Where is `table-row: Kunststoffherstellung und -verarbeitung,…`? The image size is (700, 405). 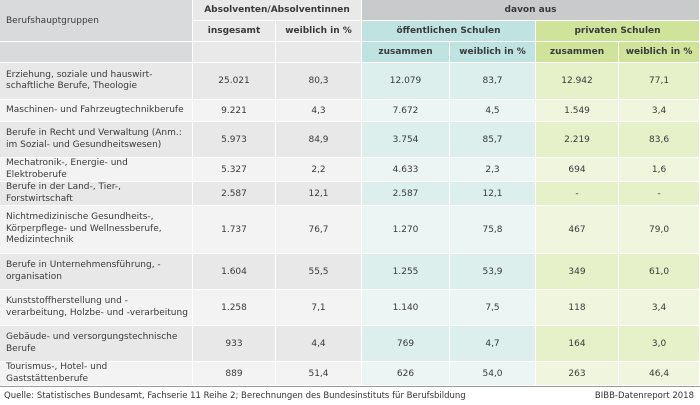
table-row: Kunststoffherstellung und -verarbeitung,… is located at coordinates (350, 308).